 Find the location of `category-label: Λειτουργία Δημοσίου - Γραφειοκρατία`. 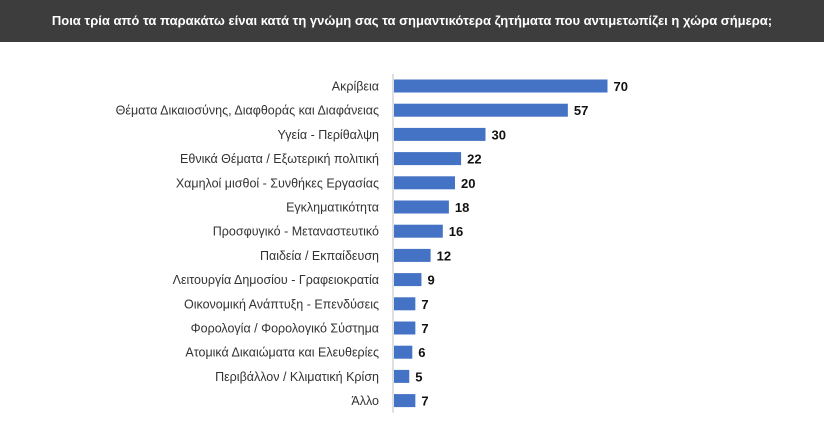

category-label: Λειτουργία Δημοσίου - Γραφειοκρατία is located at coordinates (276, 280).